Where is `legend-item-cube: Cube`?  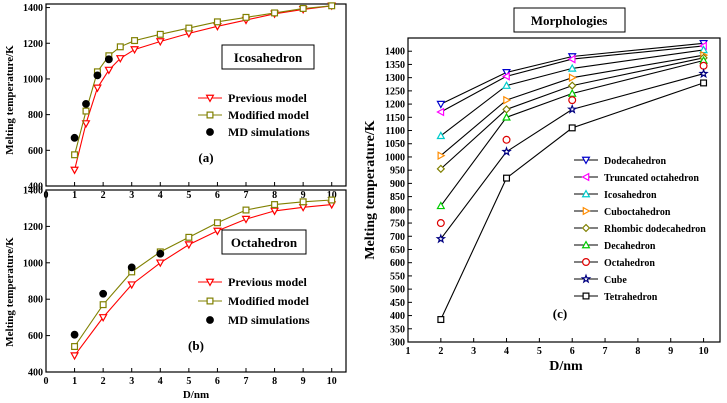 legend-item-cube: Cube is located at coordinates (600, 279).